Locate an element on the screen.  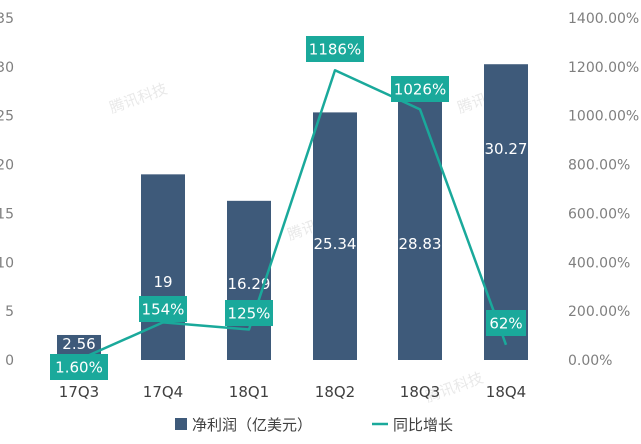
pct-callout-18Q4: 62% is located at coordinates (506, 323).